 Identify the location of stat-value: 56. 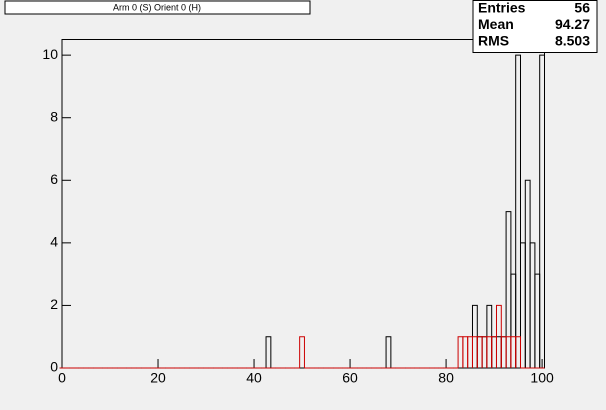
(582, 8).